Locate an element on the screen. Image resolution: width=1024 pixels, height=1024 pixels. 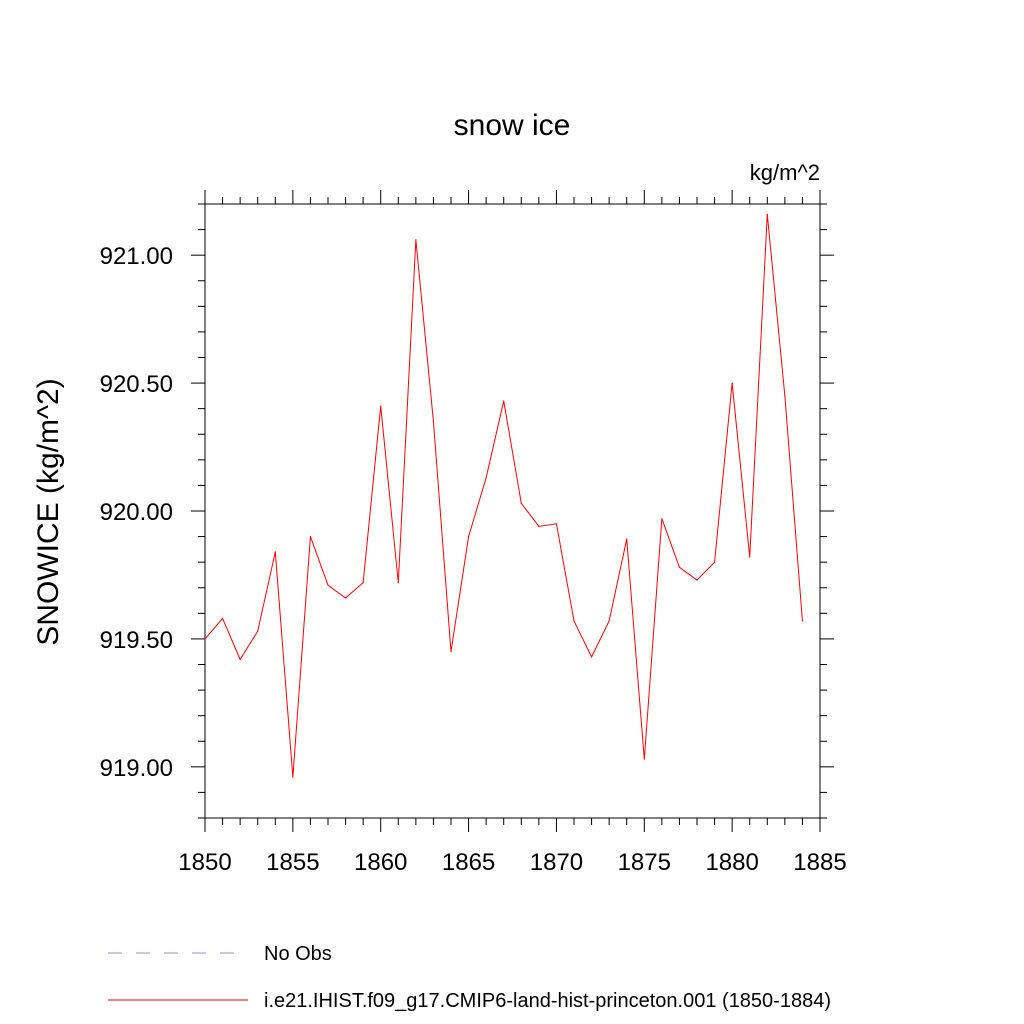
legend-label-no-obs: No Obs is located at coordinates (298, 954).